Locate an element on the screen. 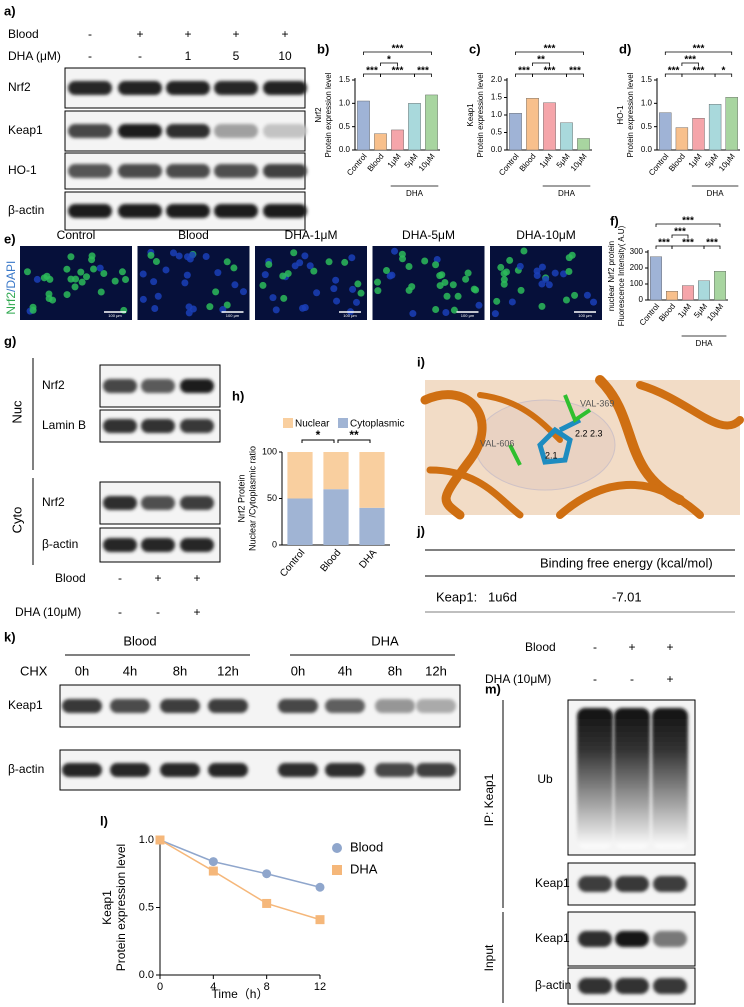 Image resolution: width=744 pixels, height=1007 pixels. legend-swatch is located at coordinates (288, 423).